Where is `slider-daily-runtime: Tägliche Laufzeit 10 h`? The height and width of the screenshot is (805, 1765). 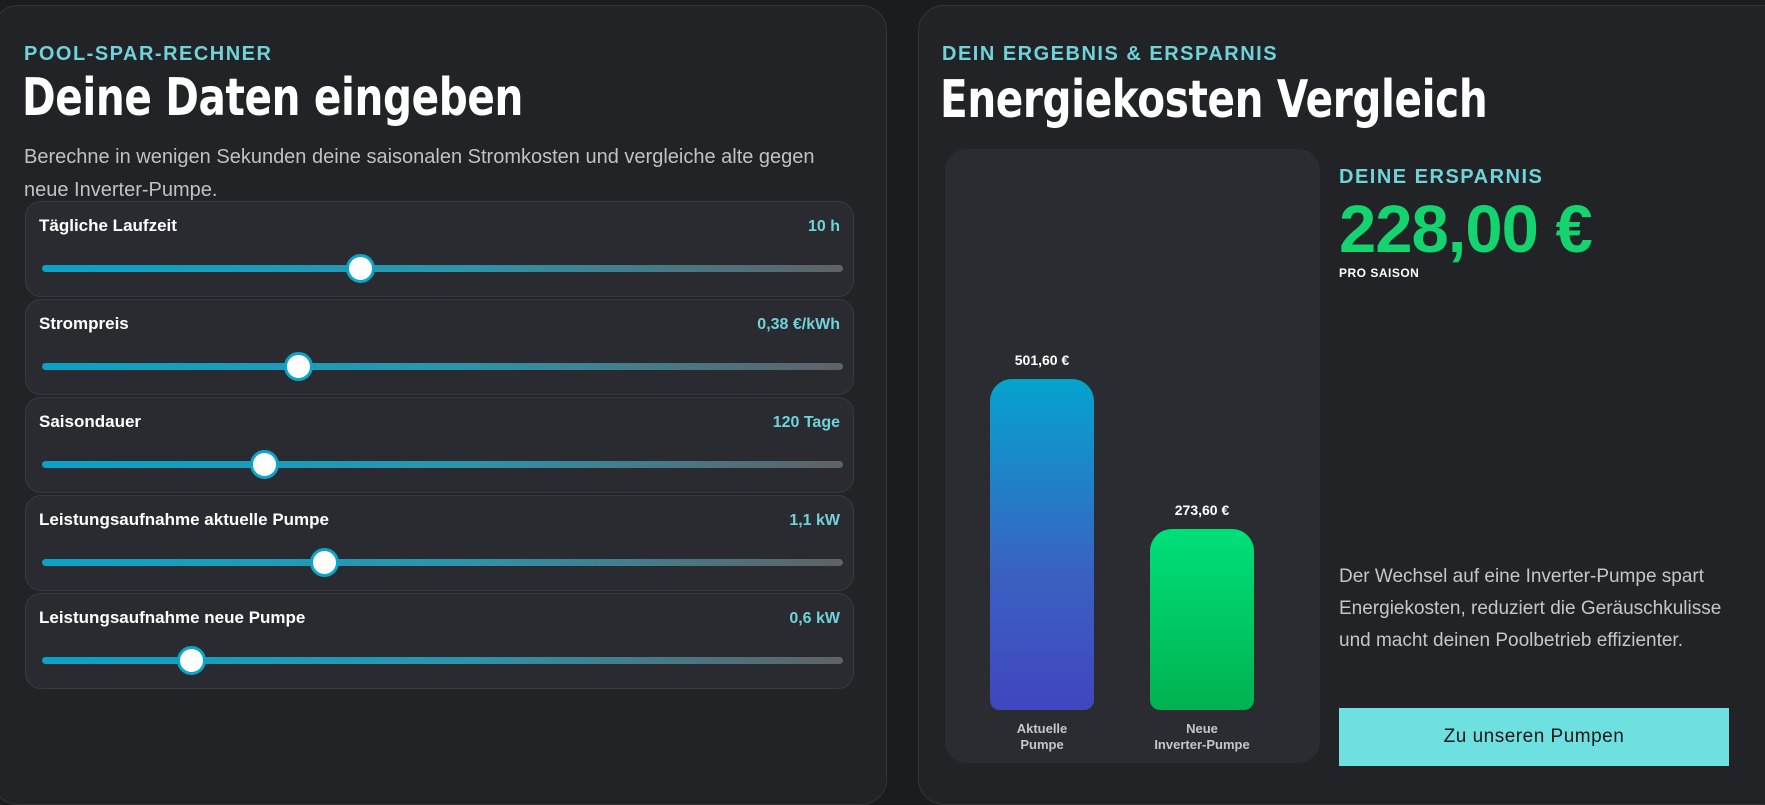 slider-daily-runtime: Tägliche Laufzeit 10 h is located at coordinates (439, 249).